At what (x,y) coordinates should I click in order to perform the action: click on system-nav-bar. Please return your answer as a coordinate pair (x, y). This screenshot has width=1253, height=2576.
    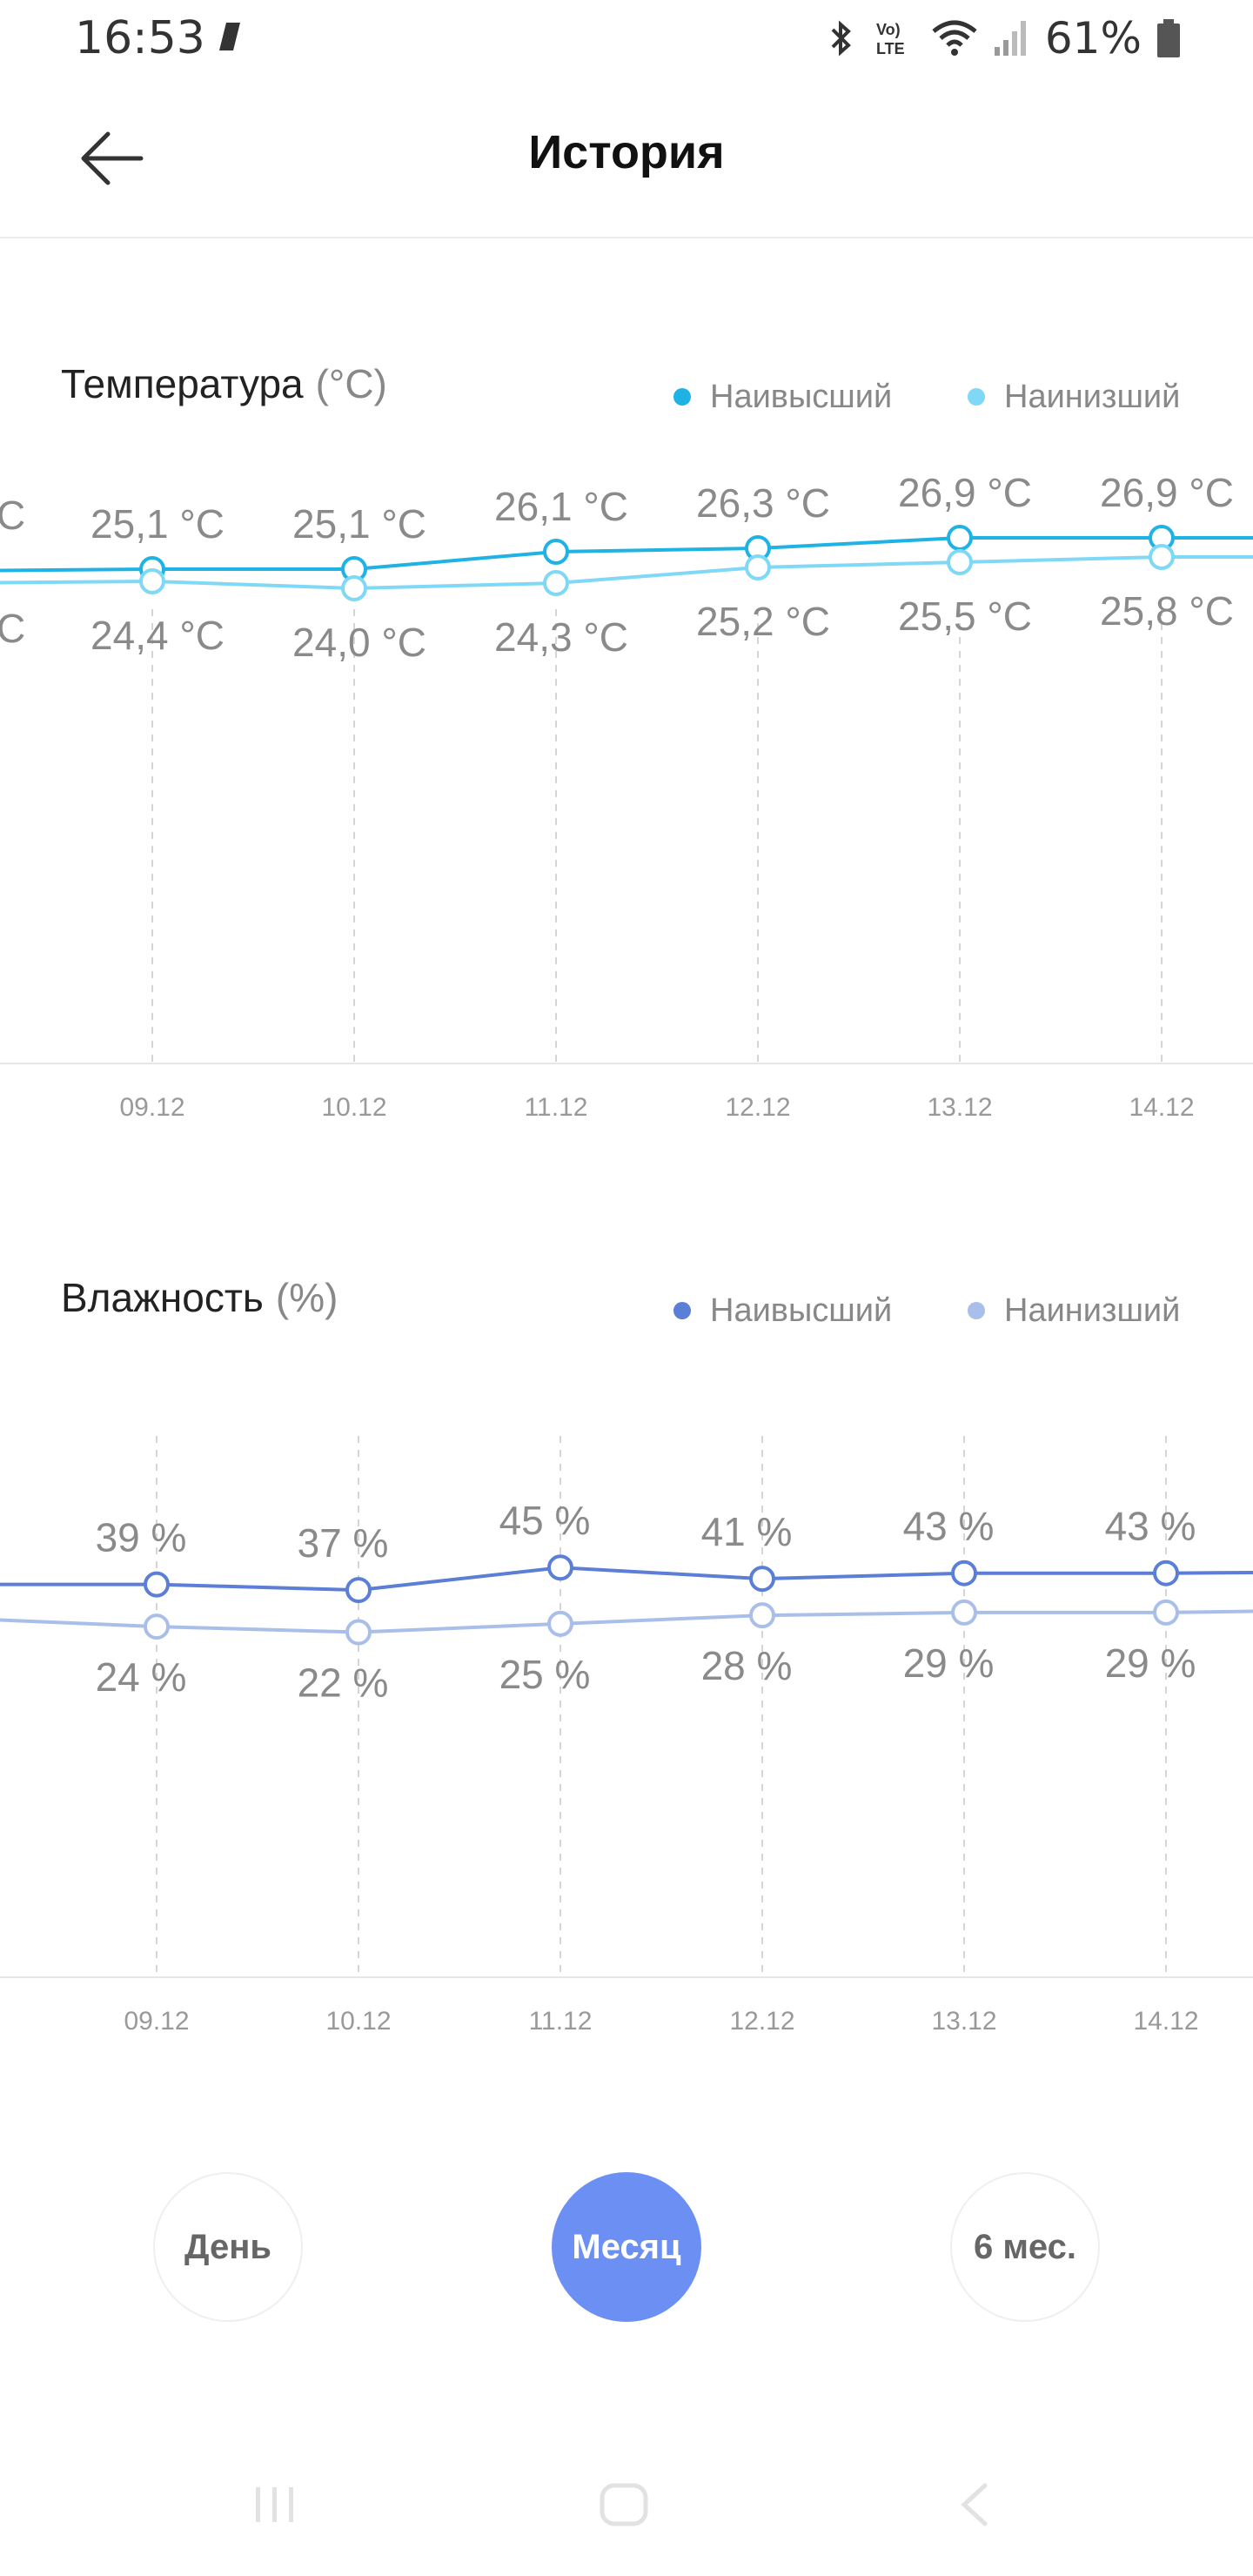
    Looking at the image, I should click on (626, 2515).